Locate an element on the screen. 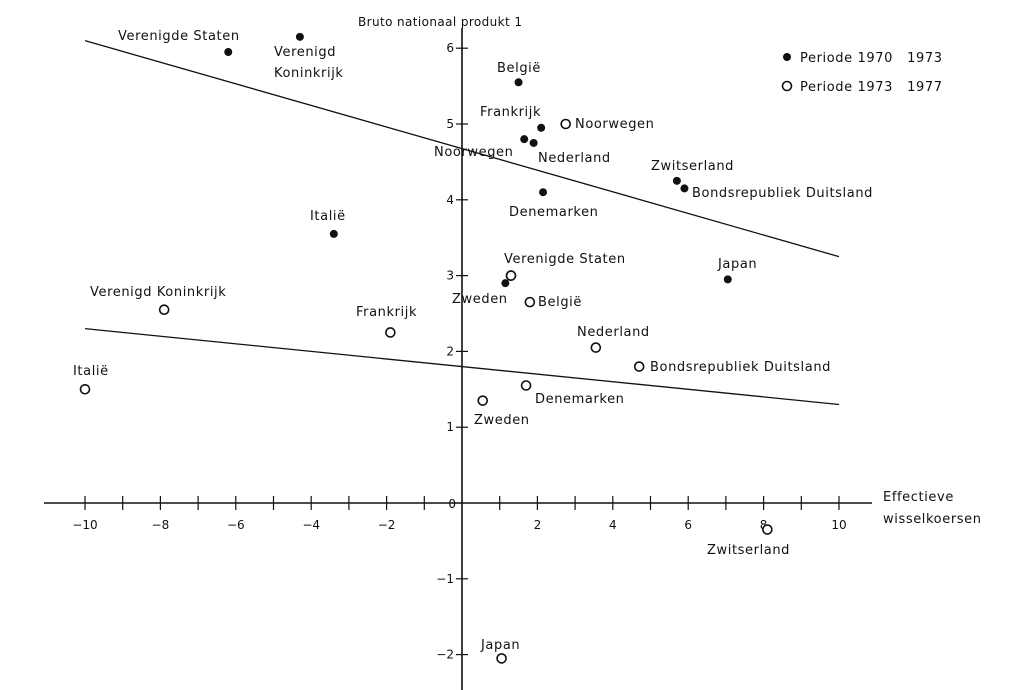  x-axis-label-line-2: wisselkoersen is located at coordinates (932, 519).